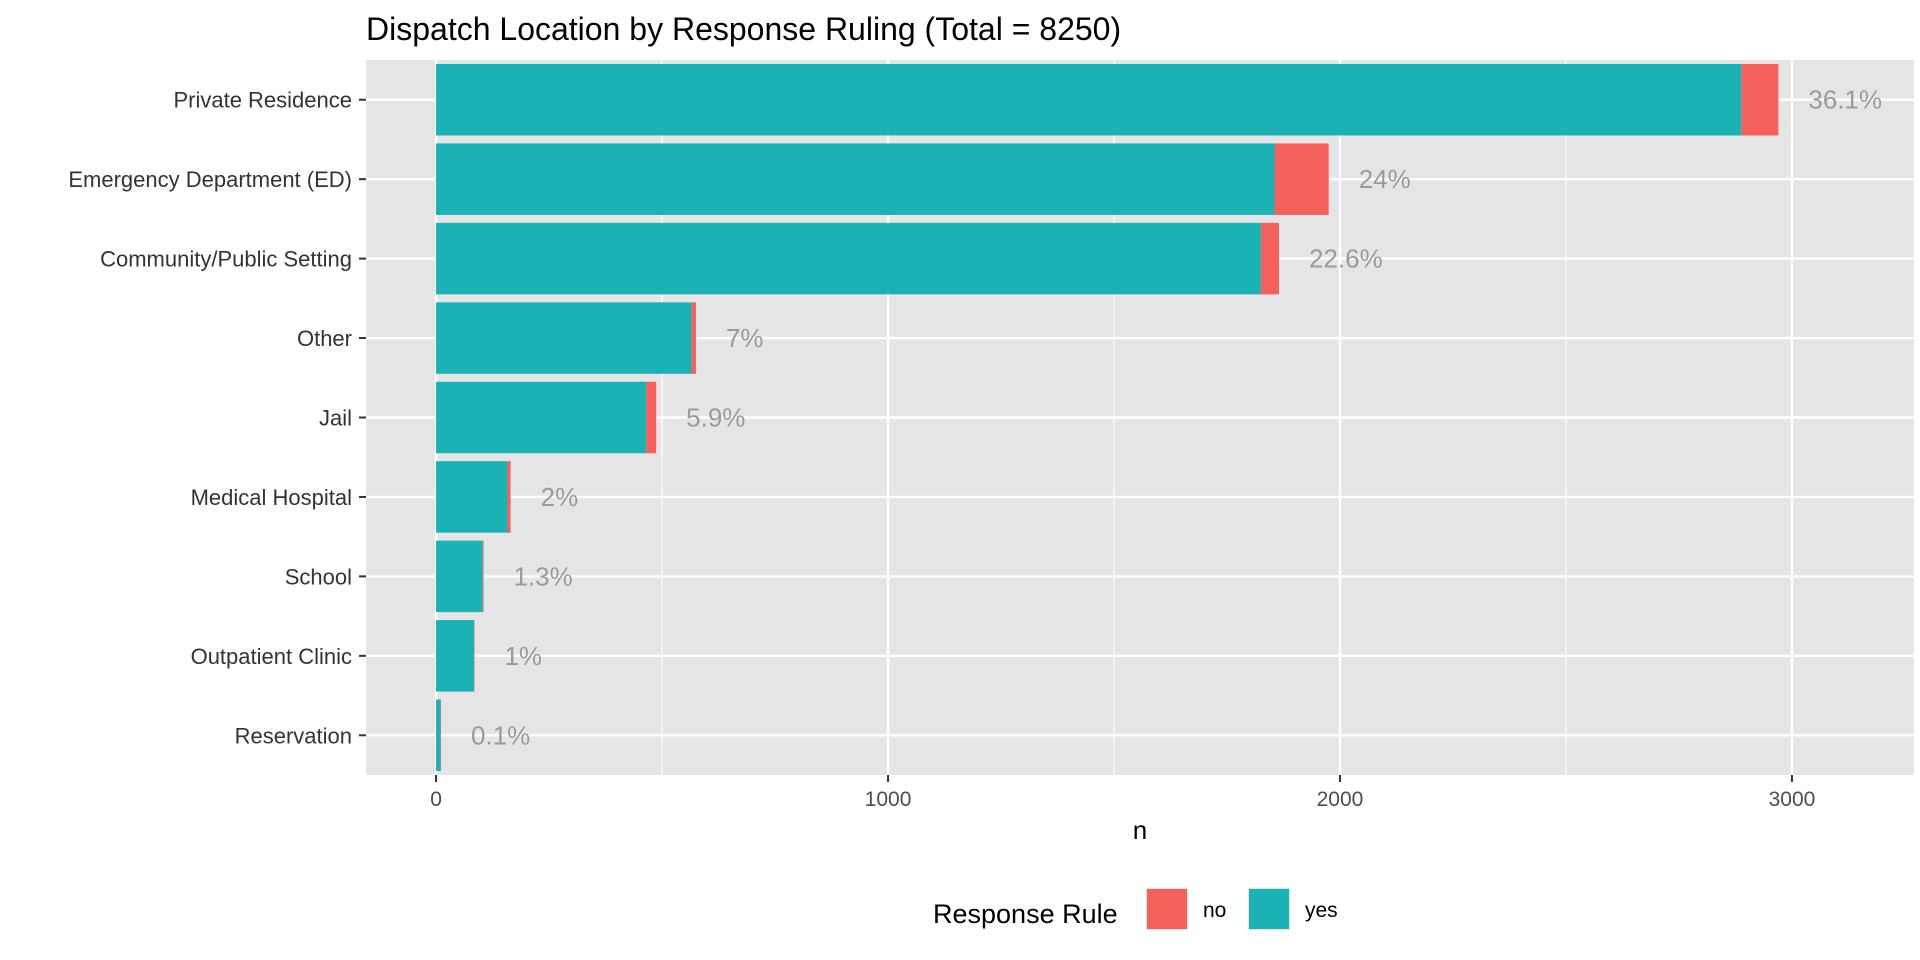 This screenshot has height=960, width=1920. What do you see at coordinates (560, 497) in the screenshot?
I see `data-label: 2%` at bounding box center [560, 497].